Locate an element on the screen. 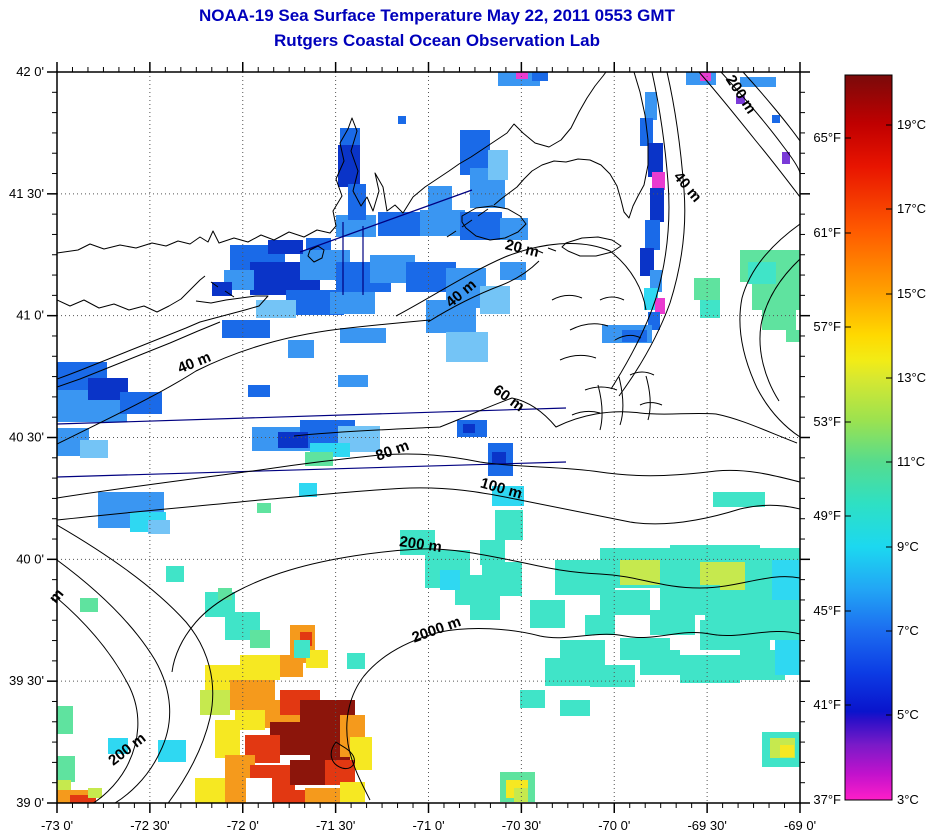  celsius-label: 7°C is located at coordinates (908, 630).